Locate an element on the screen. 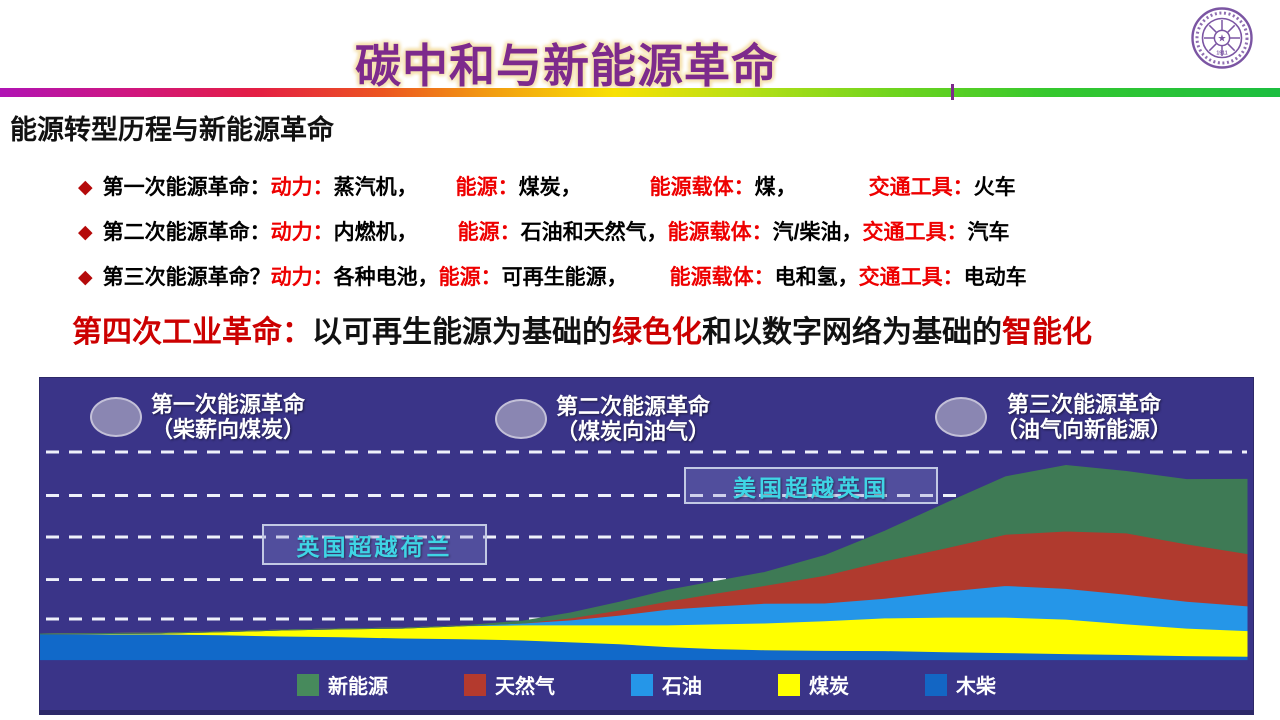 This screenshot has height=720, width=1280. bullet-text-segment: 火车 is located at coordinates (994, 187).